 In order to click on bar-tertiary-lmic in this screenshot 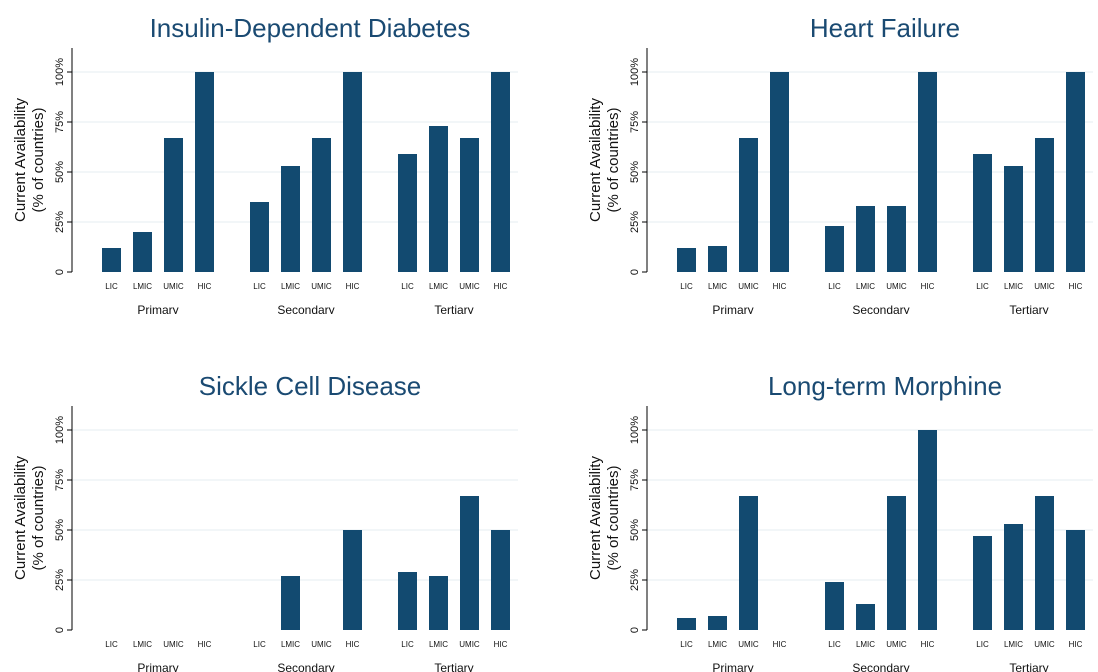, I will do `click(1013, 219)`.